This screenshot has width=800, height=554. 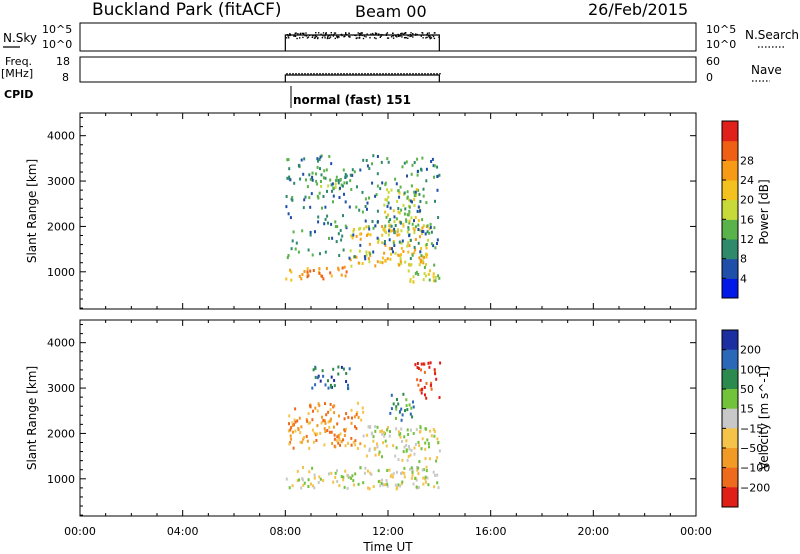 I want to click on power-colorbar-tick-label: 12, so click(x=747, y=239).